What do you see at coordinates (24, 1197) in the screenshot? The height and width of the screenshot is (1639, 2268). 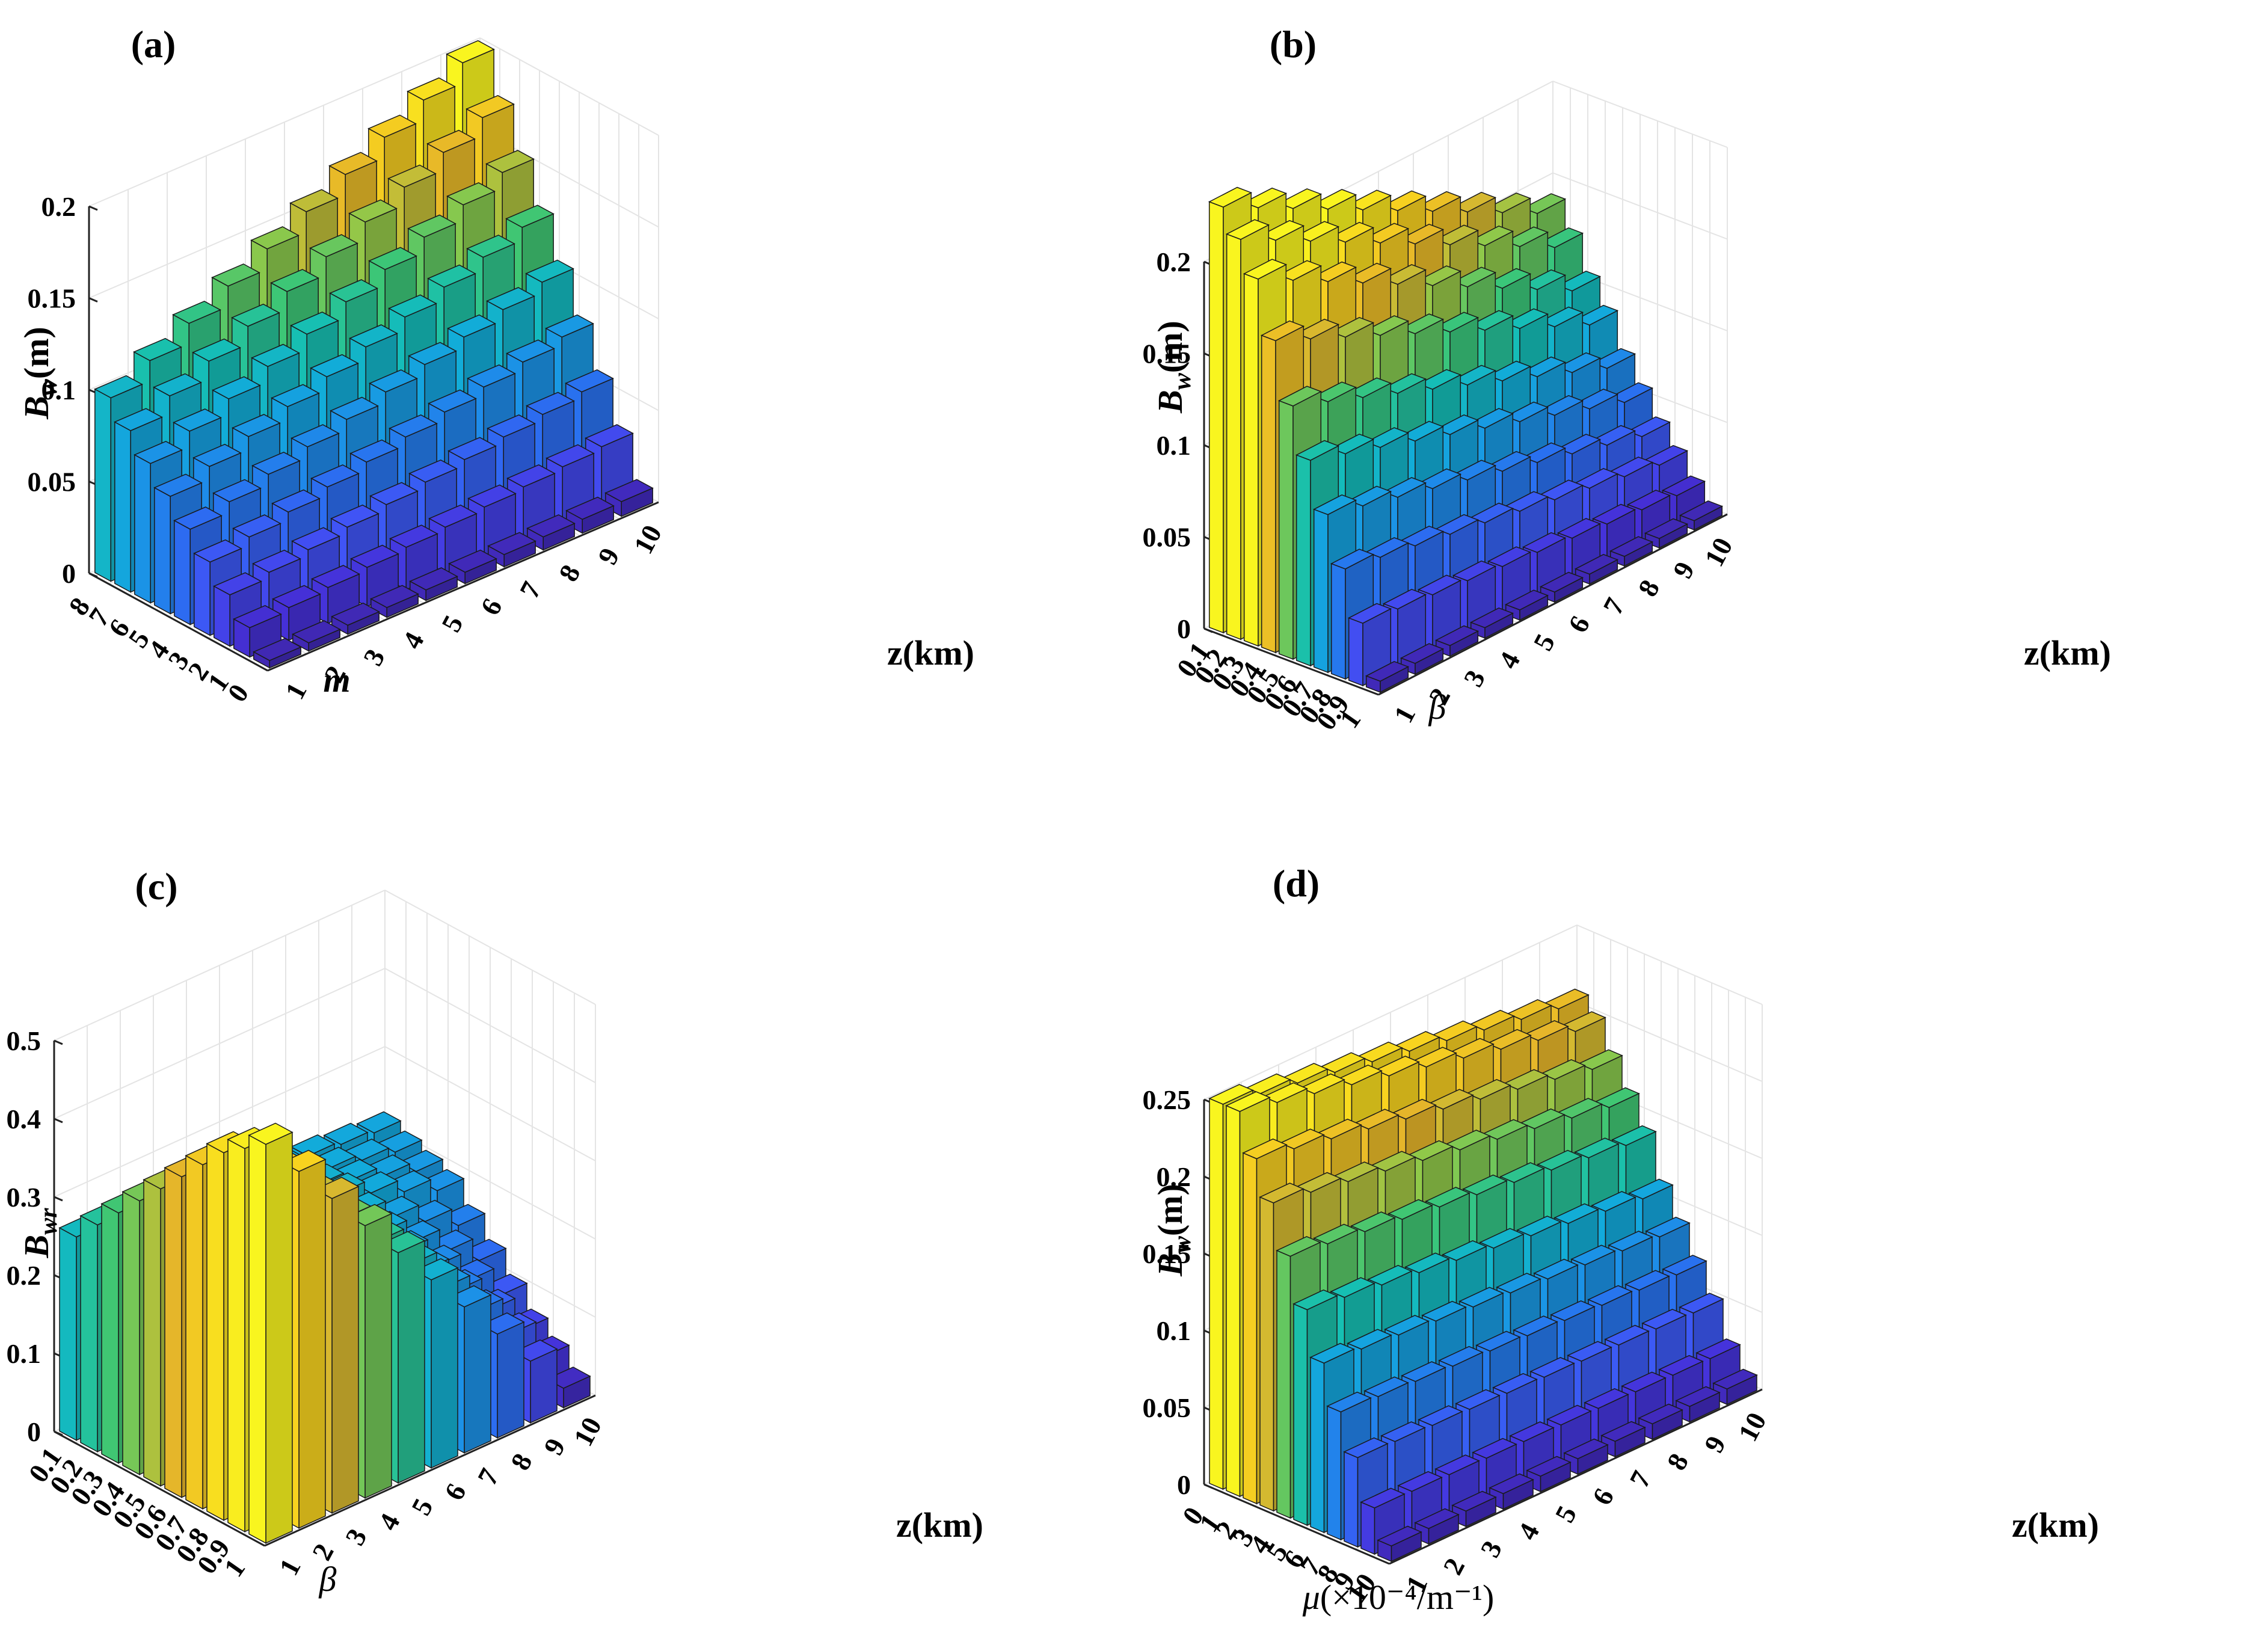 I see `z-tick-label: 0.3` at bounding box center [24, 1197].